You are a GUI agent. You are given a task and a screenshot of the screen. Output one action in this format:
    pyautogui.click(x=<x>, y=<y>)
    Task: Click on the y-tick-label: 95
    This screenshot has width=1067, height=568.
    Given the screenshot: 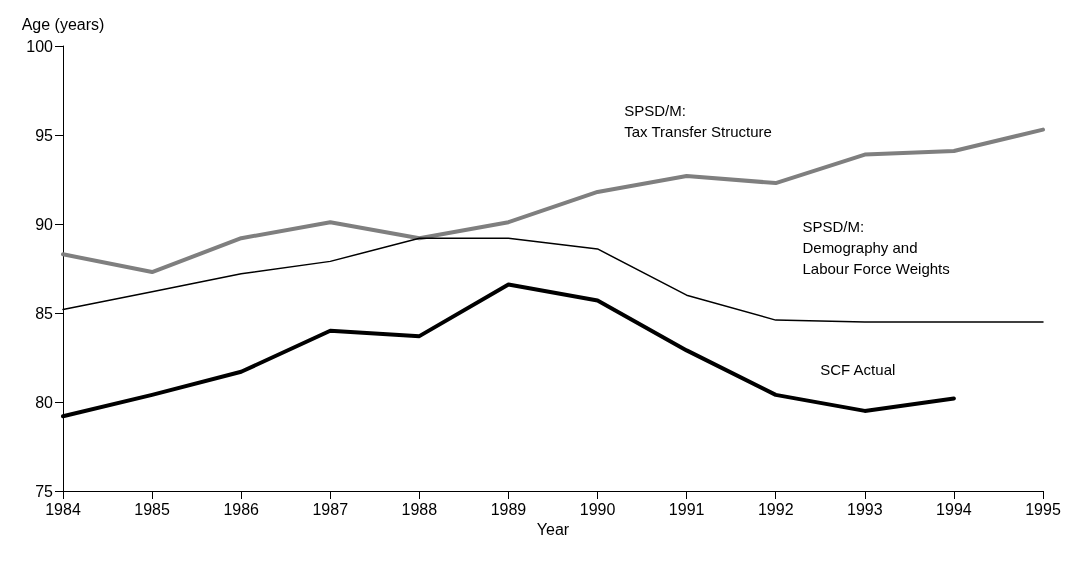 What is the action you would take?
    pyautogui.click(x=44, y=135)
    